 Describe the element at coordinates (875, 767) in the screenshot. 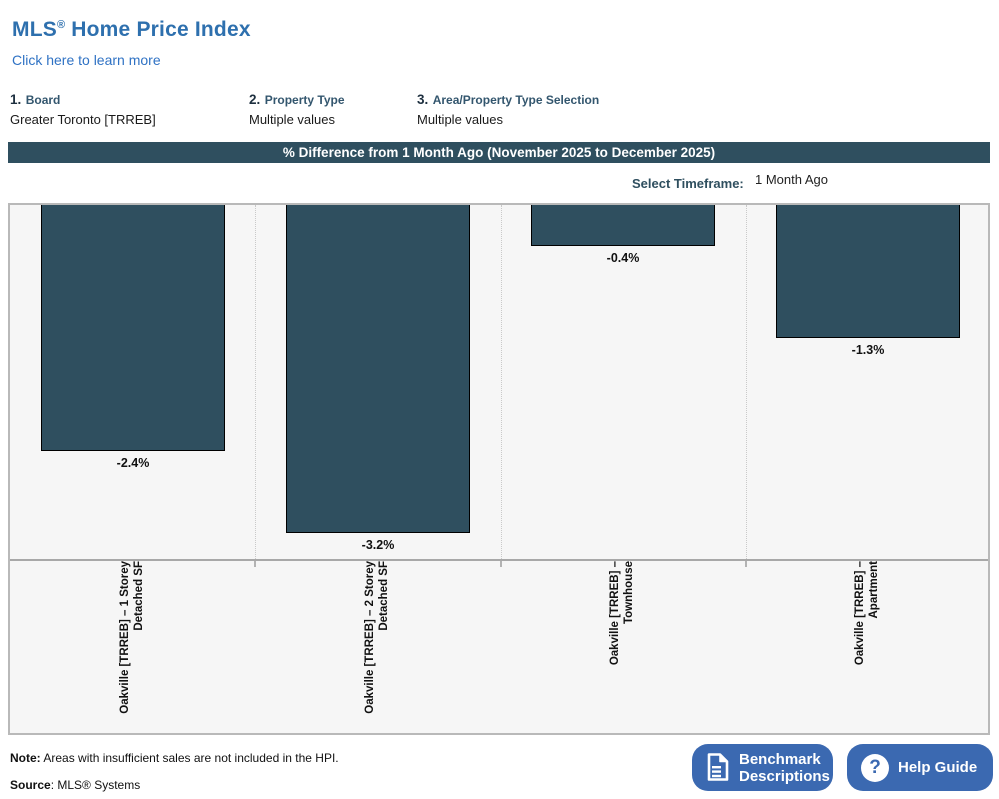

I see `question-icon: ?` at that location.